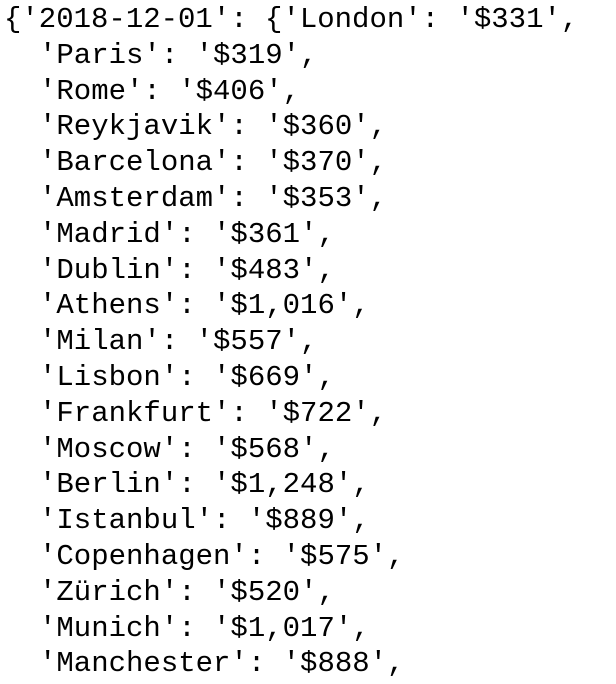  I want to click on output-line: 'Lisbon': '$669',, so click(187, 377).